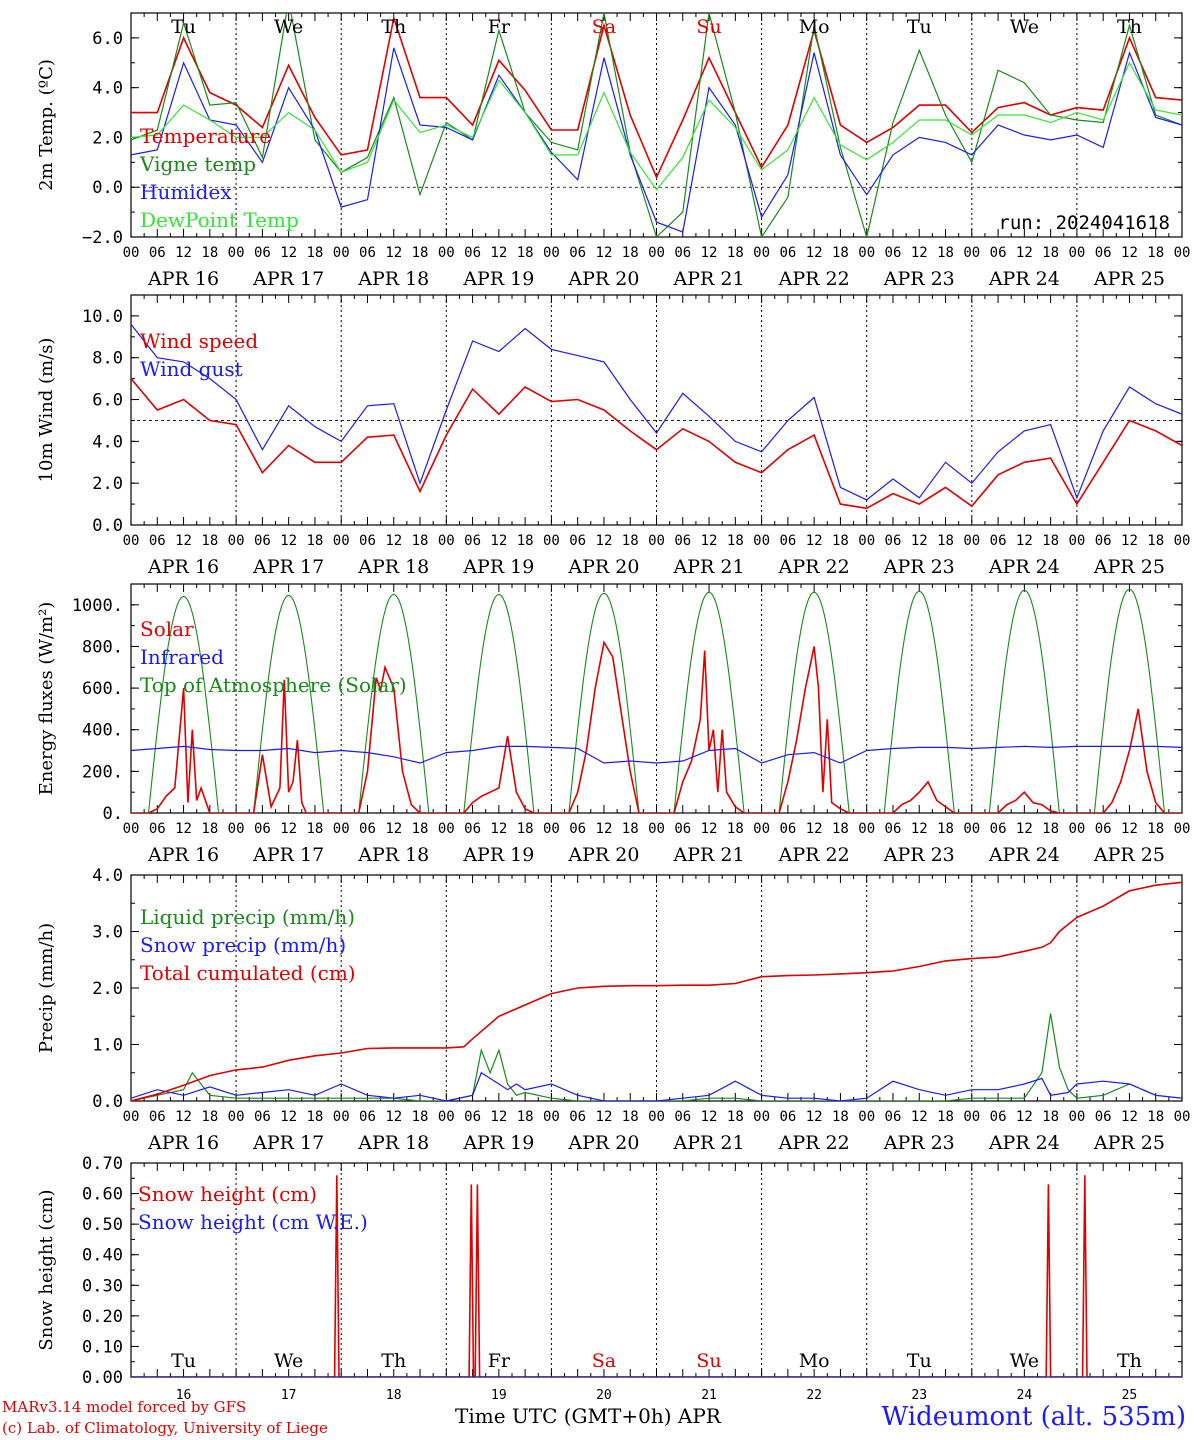  What do you see at coordinates (604, 1395) in the screenshot?
I see `day-number-label: 20` at bounding box center [604, 1395].